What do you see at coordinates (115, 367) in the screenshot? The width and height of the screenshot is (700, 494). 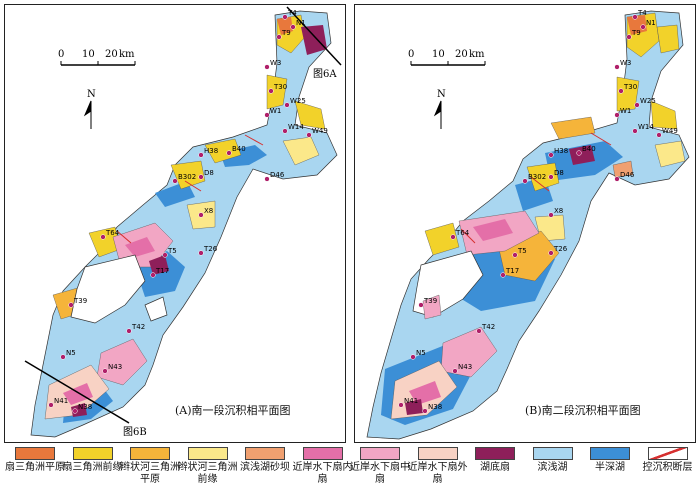 I see `well-label: N43` at bounding box center [115, 367].